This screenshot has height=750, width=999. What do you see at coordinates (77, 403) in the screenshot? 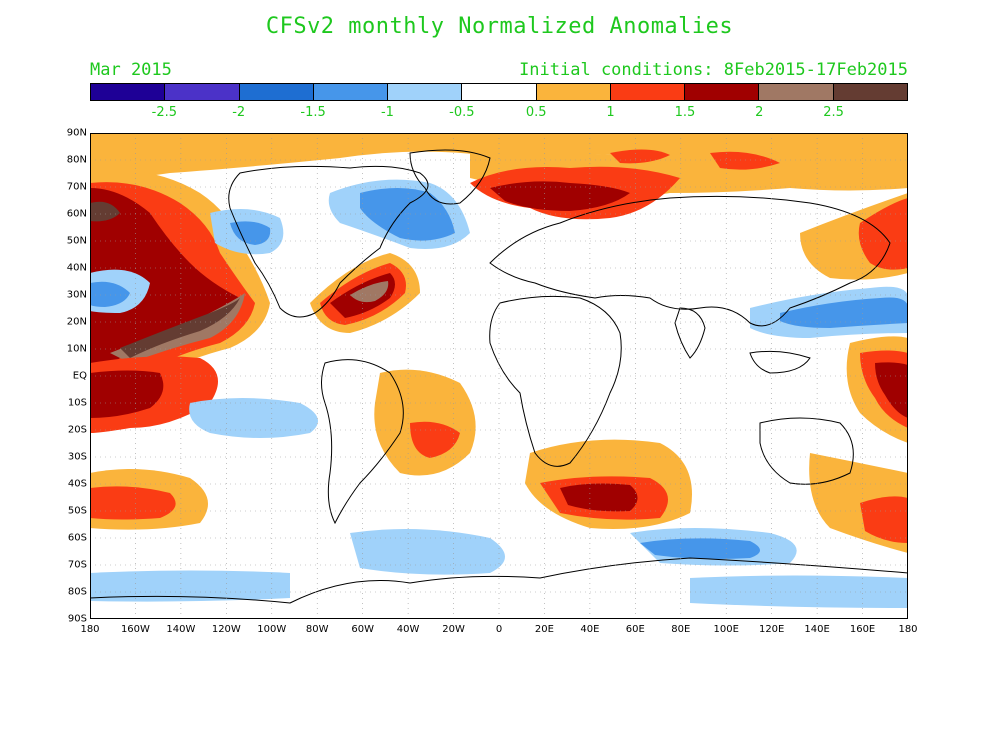
I see `latitude-label: 10S` at bounding box center [77, 403].